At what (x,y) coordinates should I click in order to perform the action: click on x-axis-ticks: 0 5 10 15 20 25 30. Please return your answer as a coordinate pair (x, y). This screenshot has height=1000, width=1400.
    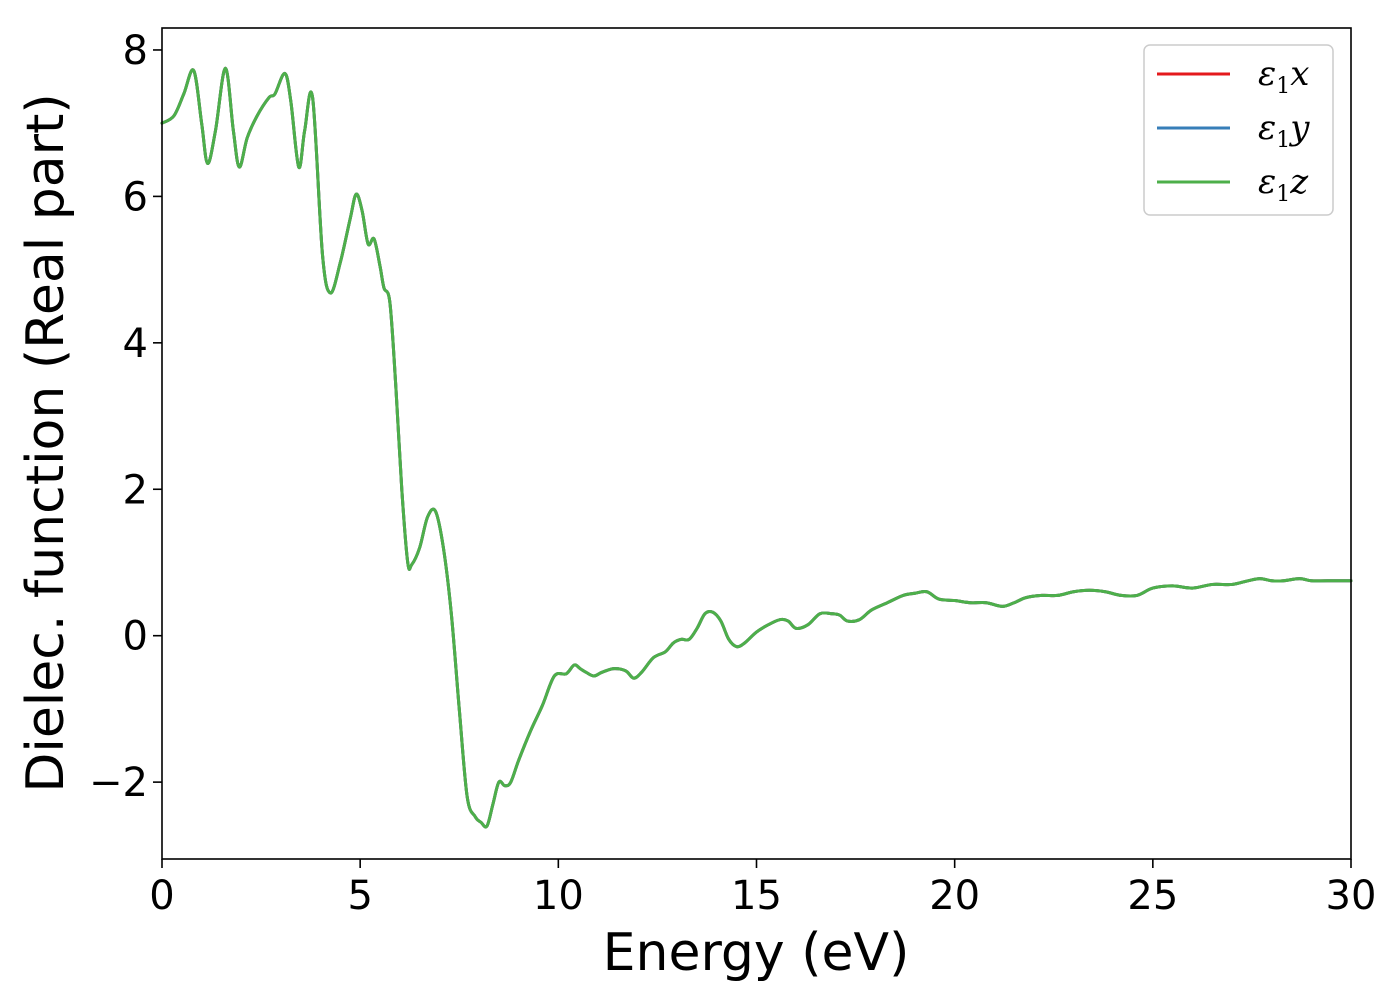
    Looking at the image, I should click on (762, 889).